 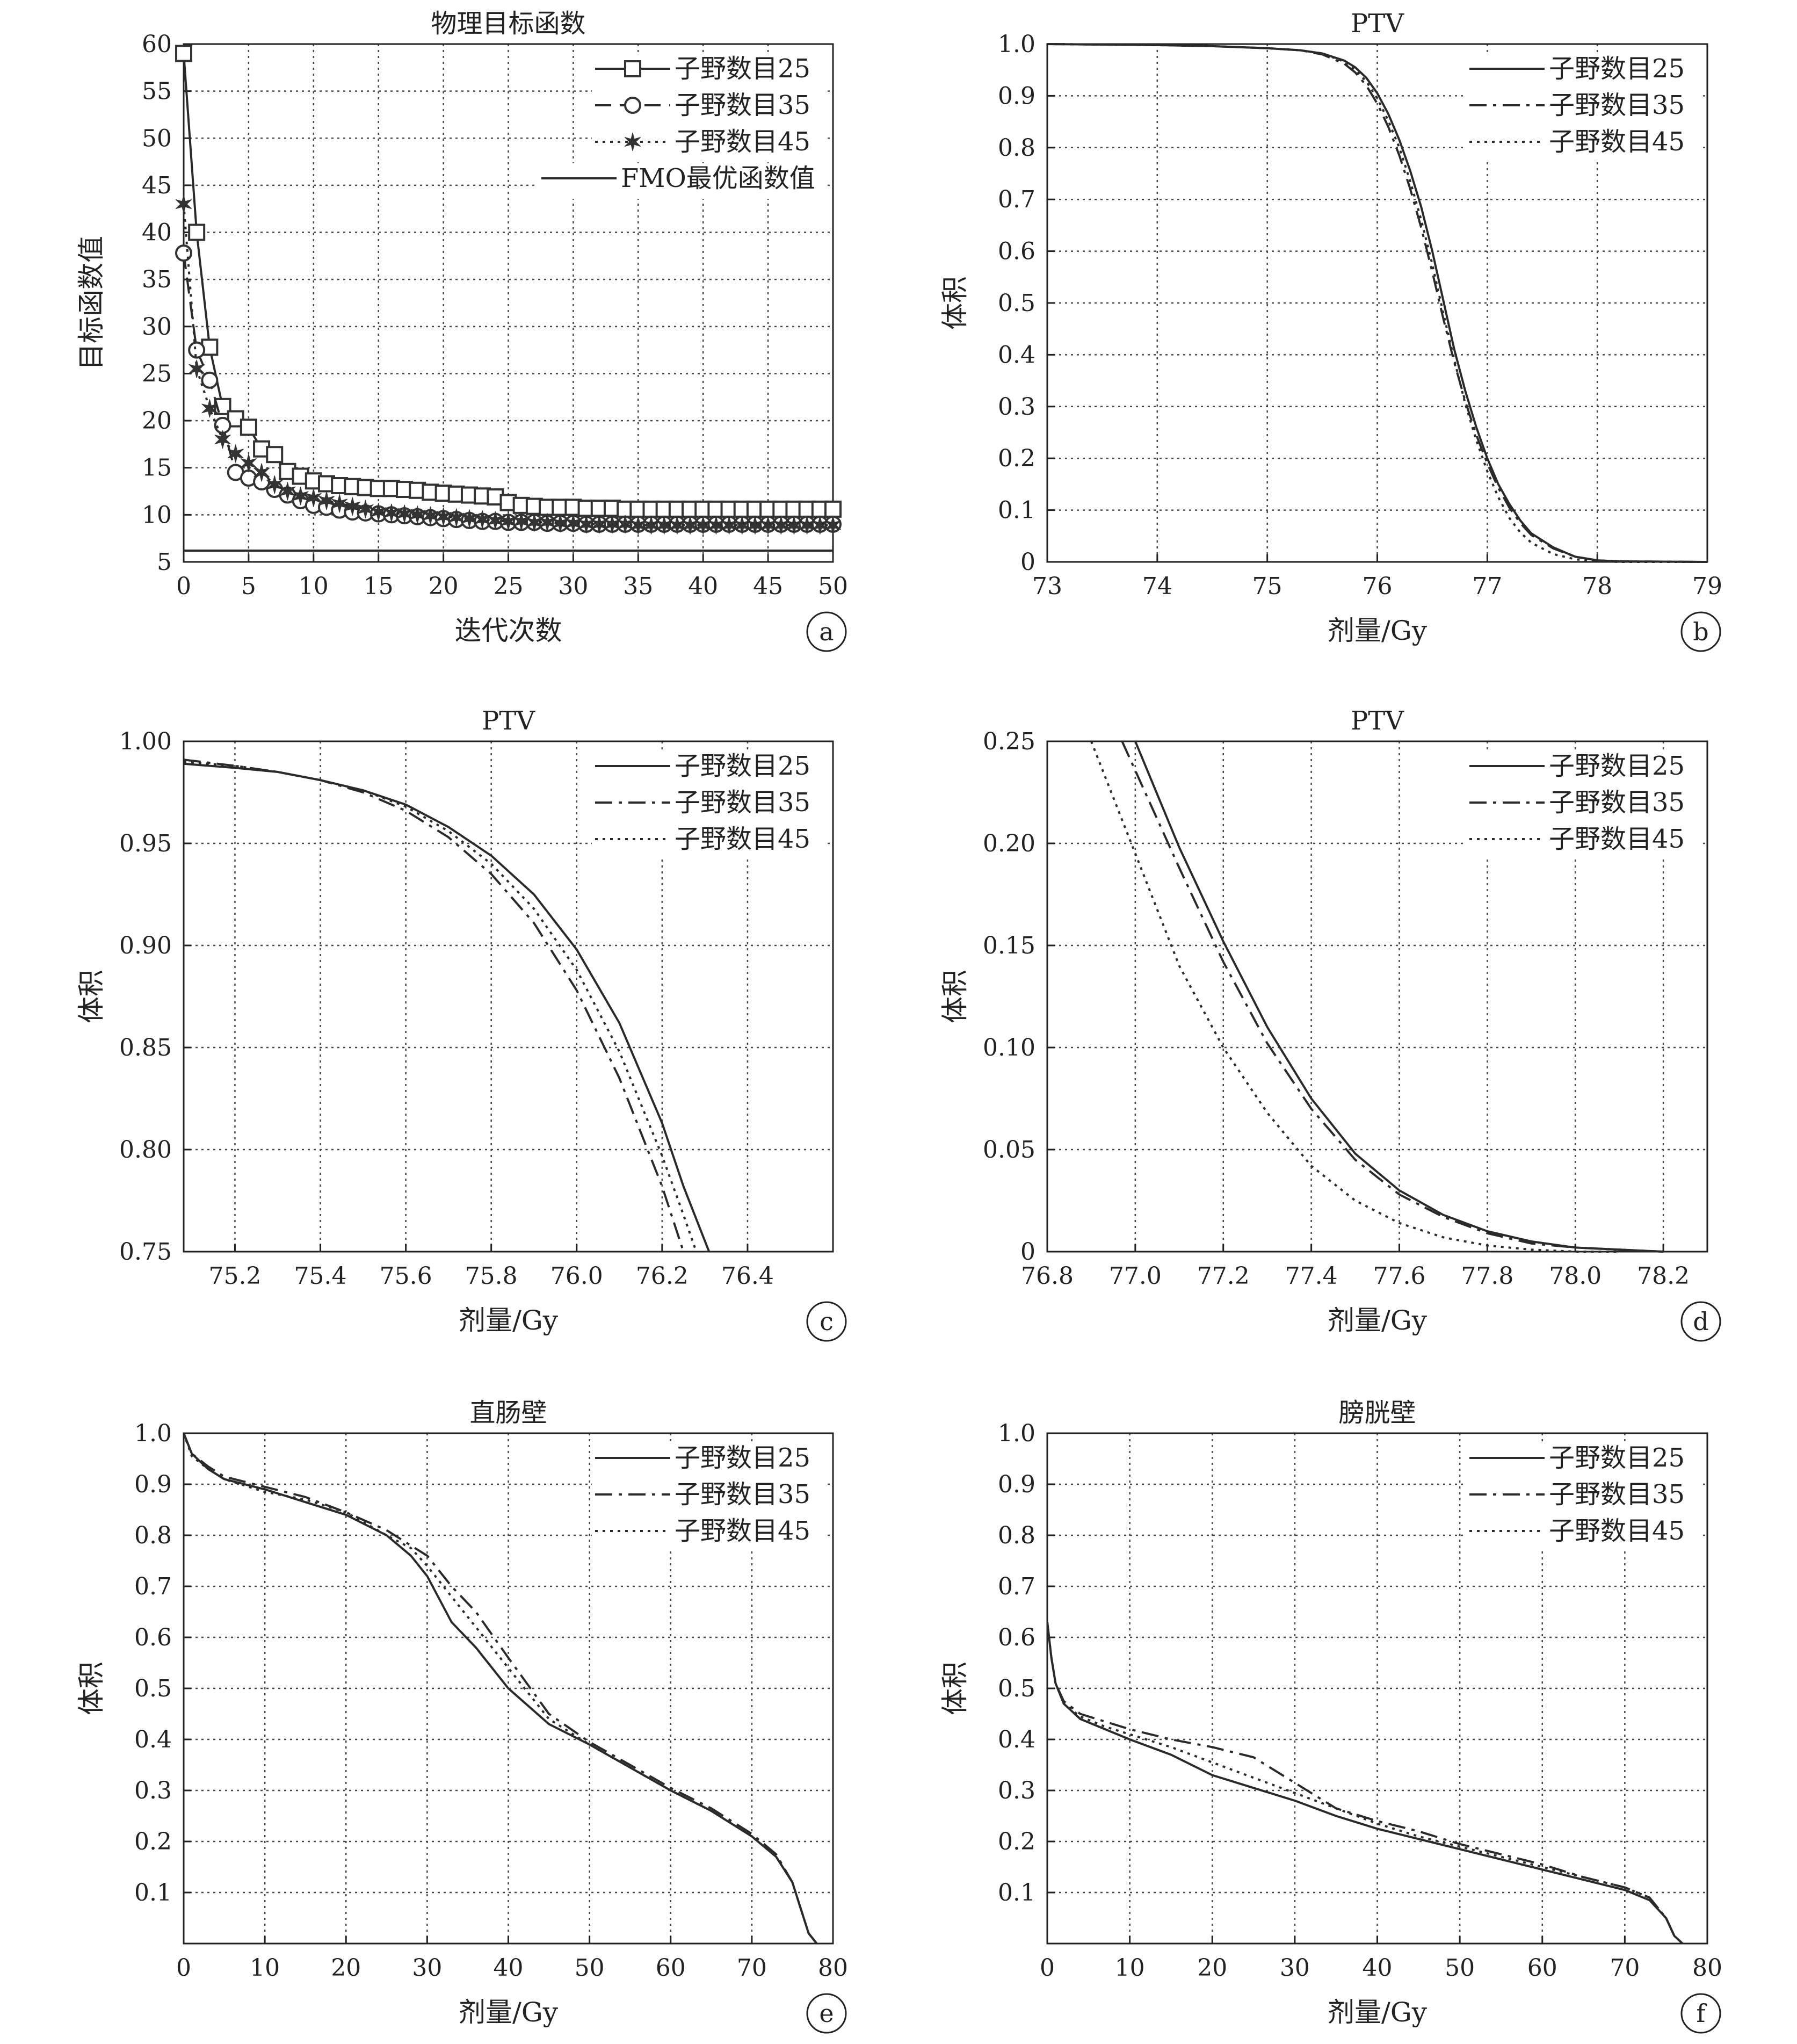 What do you see at coordinates (248, 586) in the screenshot?
I see `x-tick-label: 5` at bounding box center [248, 586].